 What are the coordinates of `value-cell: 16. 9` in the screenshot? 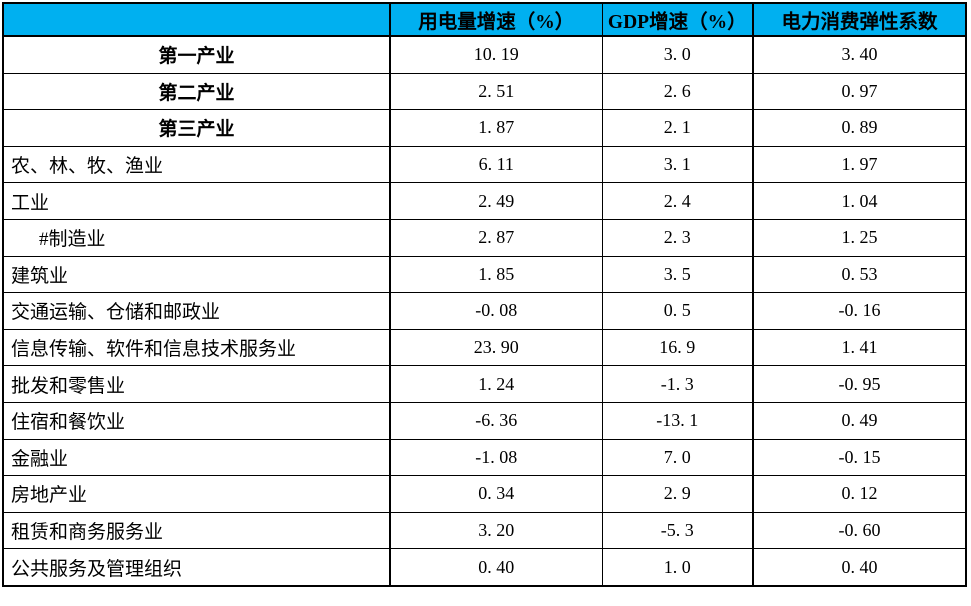 It's located at (677, 347).